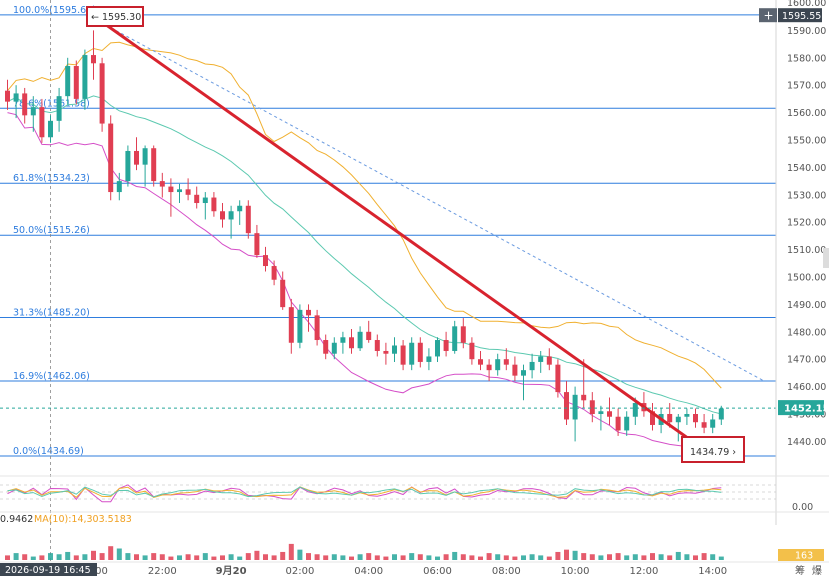 The width and height of the screenshot is (829, 581). What do you see at coordinates (713, 449) in the screenshot?
I see `low-annotation-box` at bounding box center [713, 449].